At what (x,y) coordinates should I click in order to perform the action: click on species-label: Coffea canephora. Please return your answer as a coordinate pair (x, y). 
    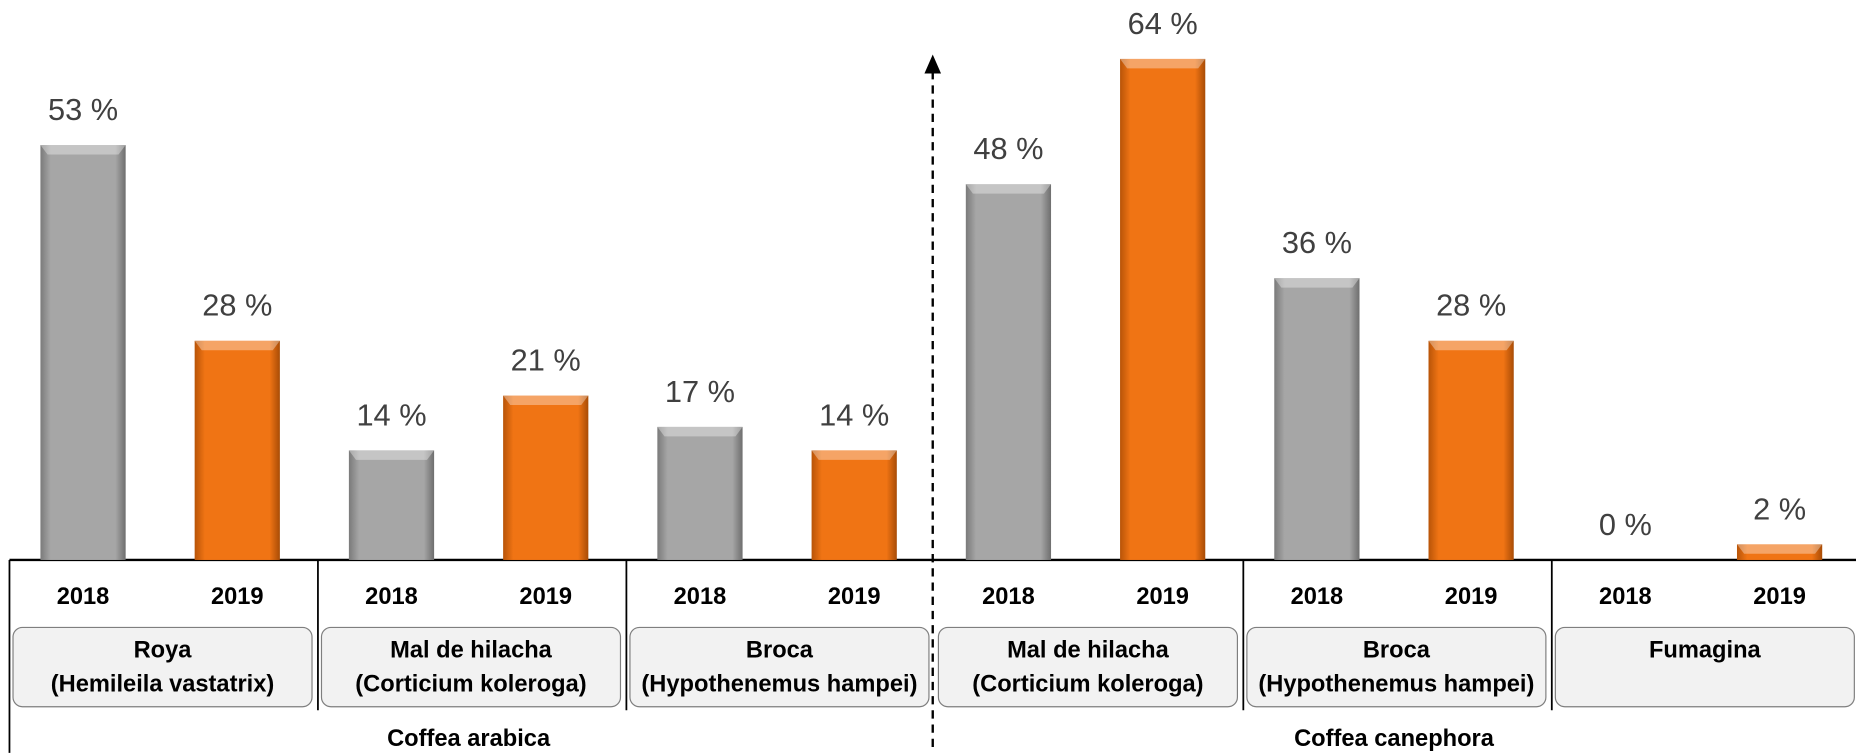
    Looking at the image, I should click on (1394, 739).